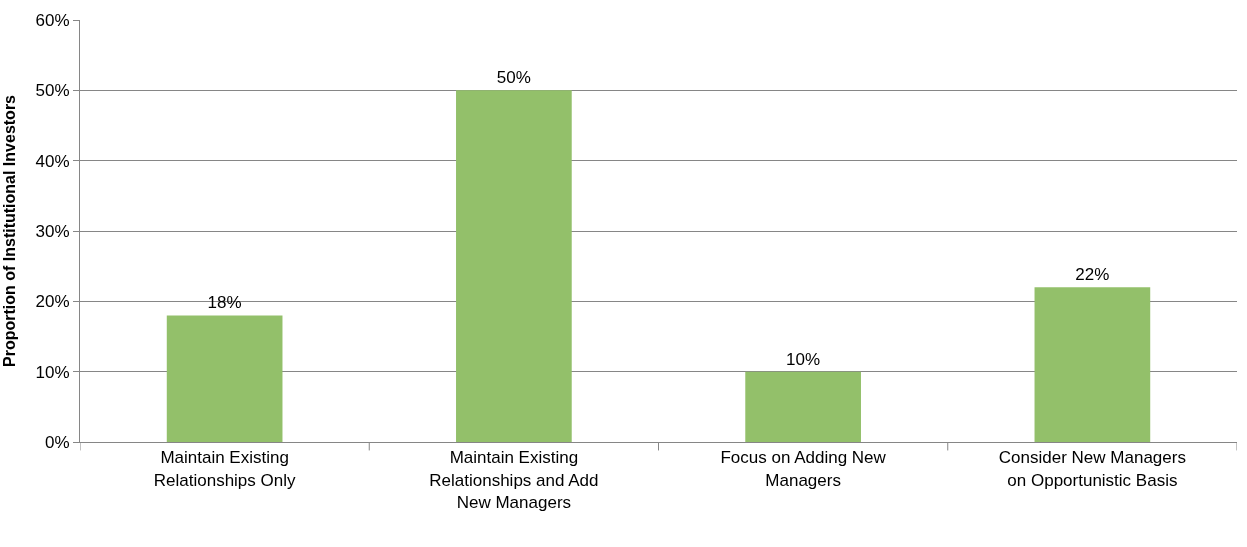  What do you see at coordinates (224, 469) in the screenshot?
I see `x-tick-label: Maintain Existing Relationships Only` at bounding box center [224, 469].